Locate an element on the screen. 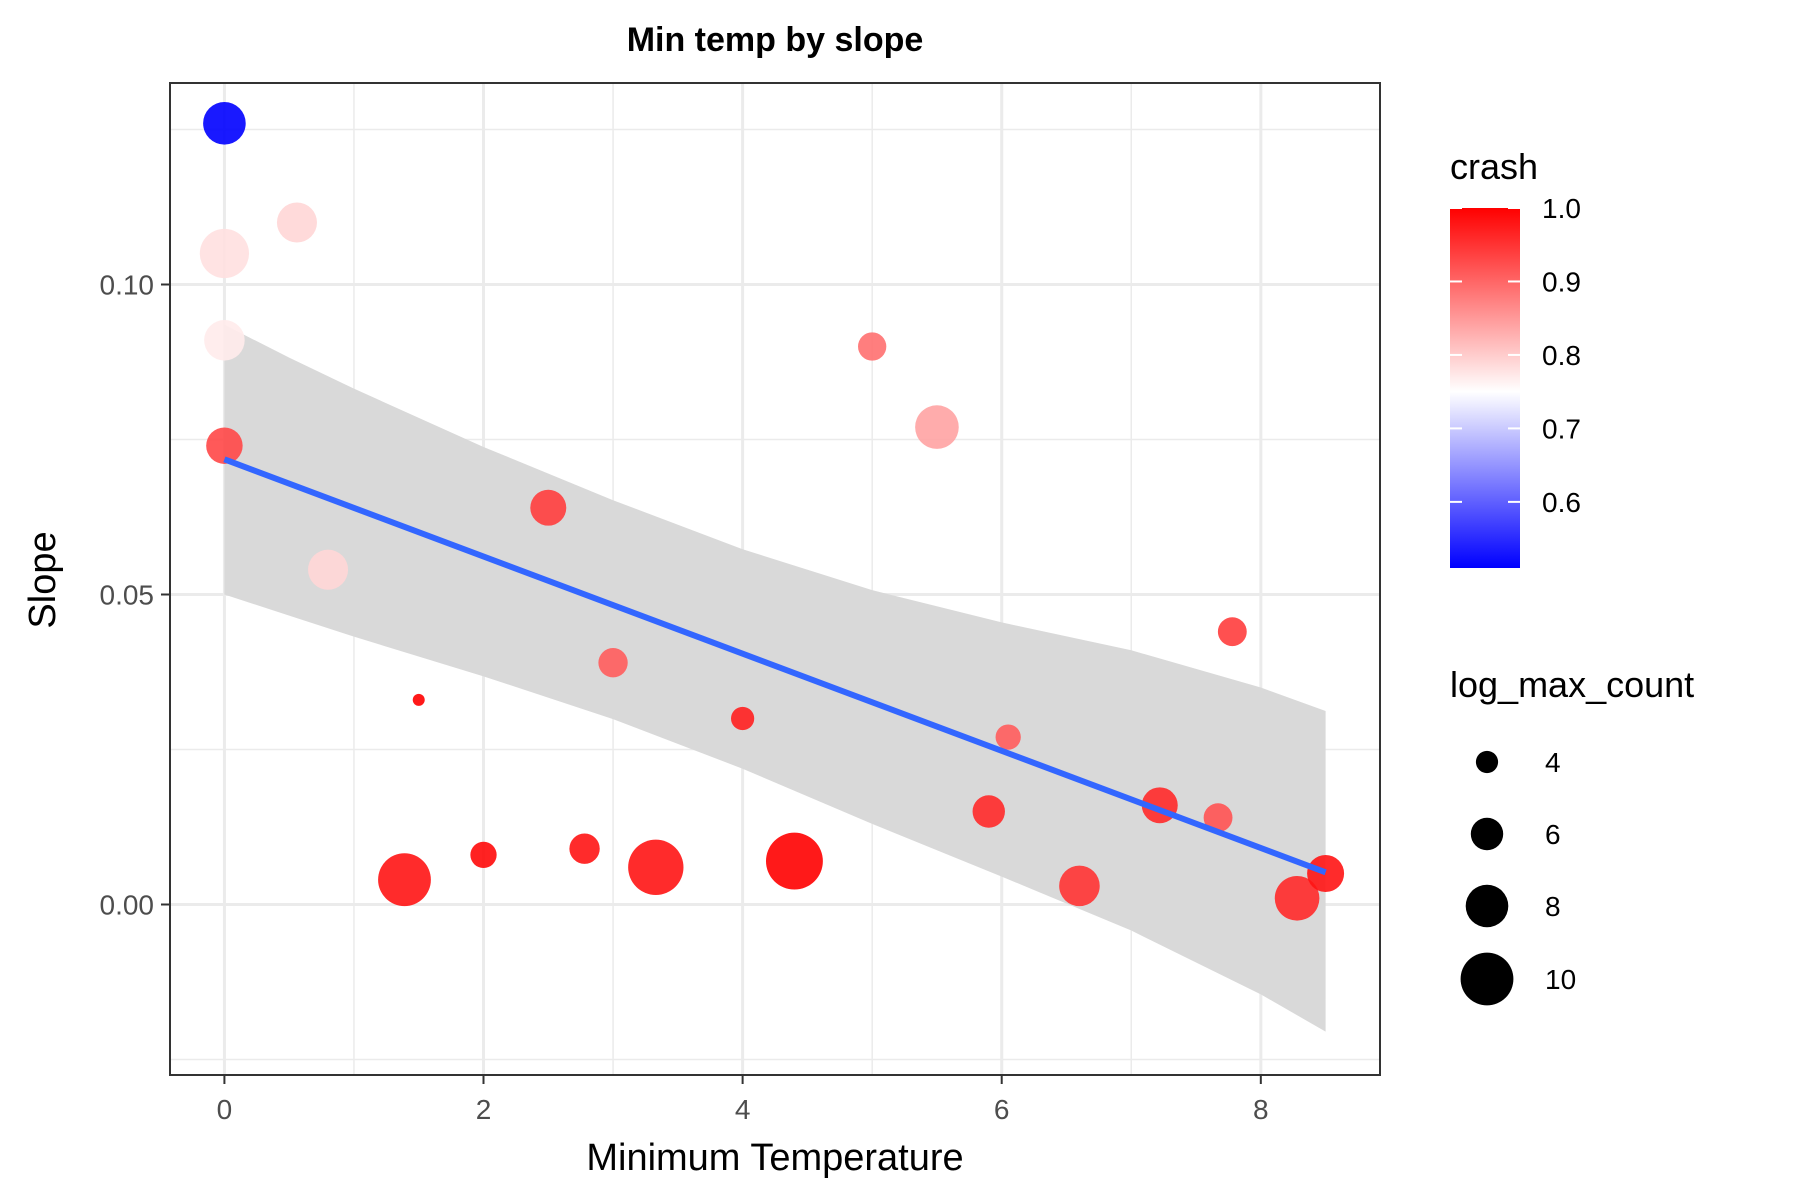 Image resolution: width=1800 pixels, height=1200 pixels. y-axis: 0.00 0.05 0.10 is located at coordinates (135, 595).